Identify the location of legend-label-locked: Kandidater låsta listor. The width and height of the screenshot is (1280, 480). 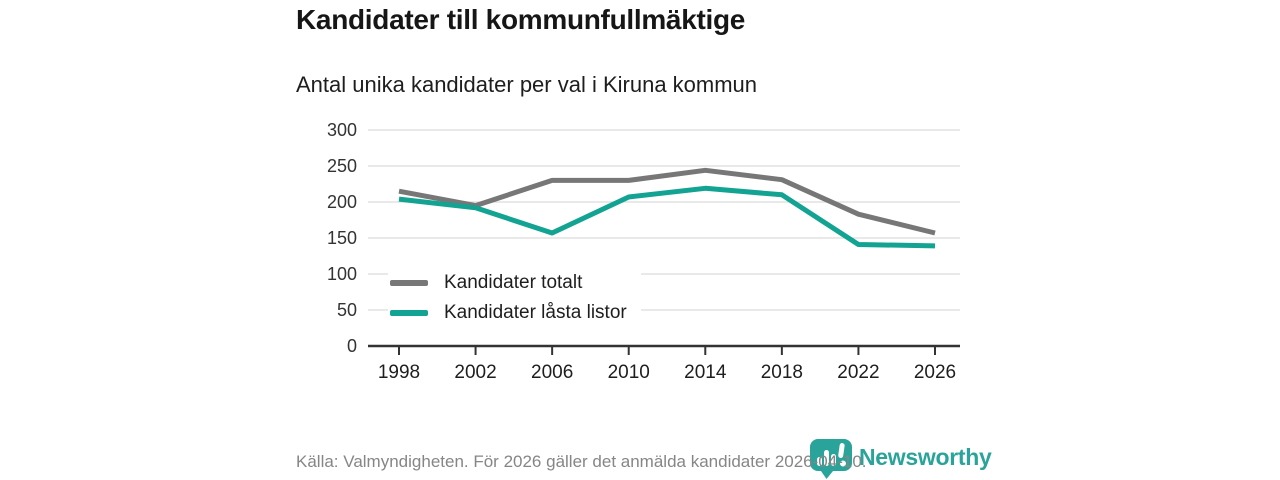
(535, 312).